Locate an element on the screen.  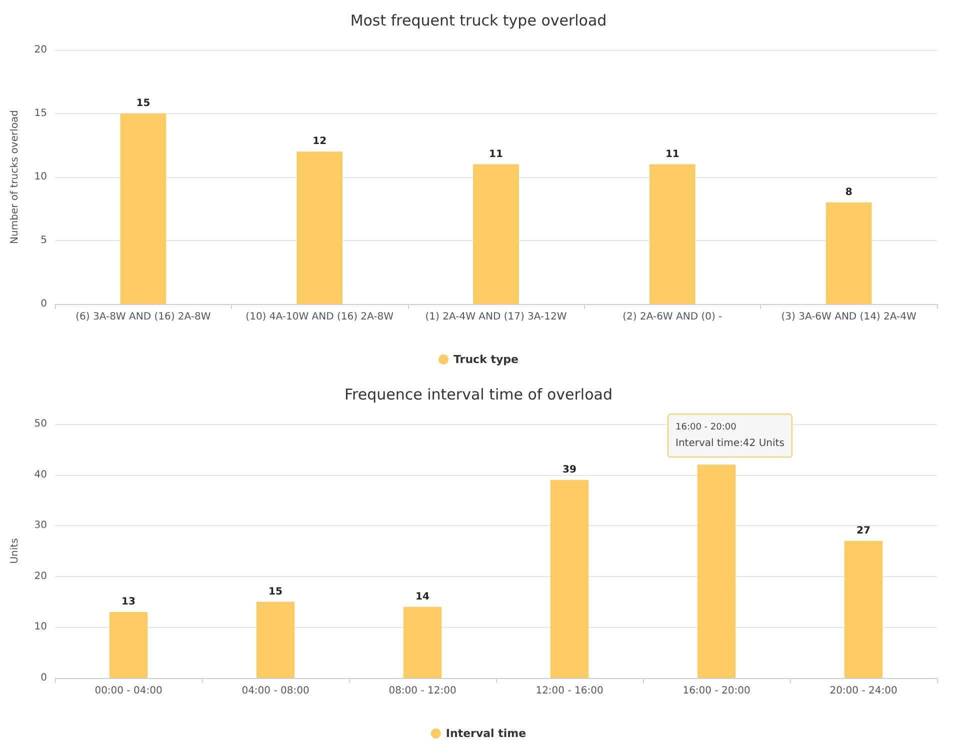
x-tick-label: 04:00 - 08:00 is located at coordinates (276, 691).